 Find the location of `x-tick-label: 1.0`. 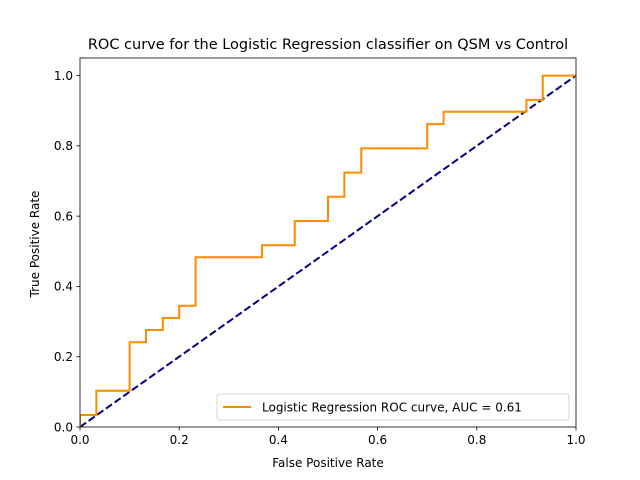

x-tick-label: 1.0 is located at coordinates (575, 440).